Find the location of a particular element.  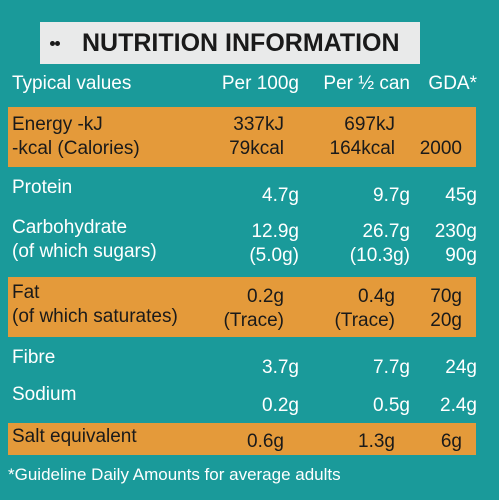

energy-gda: 2000 is located at coordinates (440, 148).